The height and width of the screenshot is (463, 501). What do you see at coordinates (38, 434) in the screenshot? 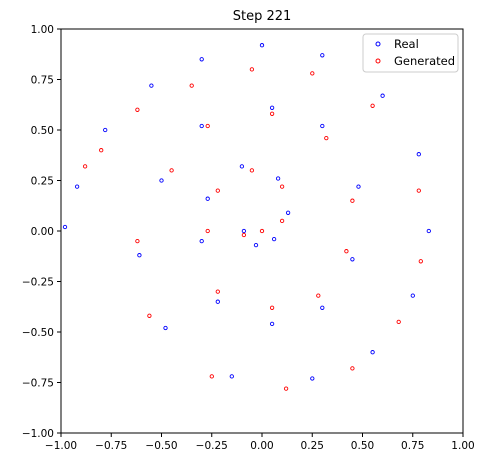
I see `y-tick-label: −1.00` at bounding box center [38, 434].